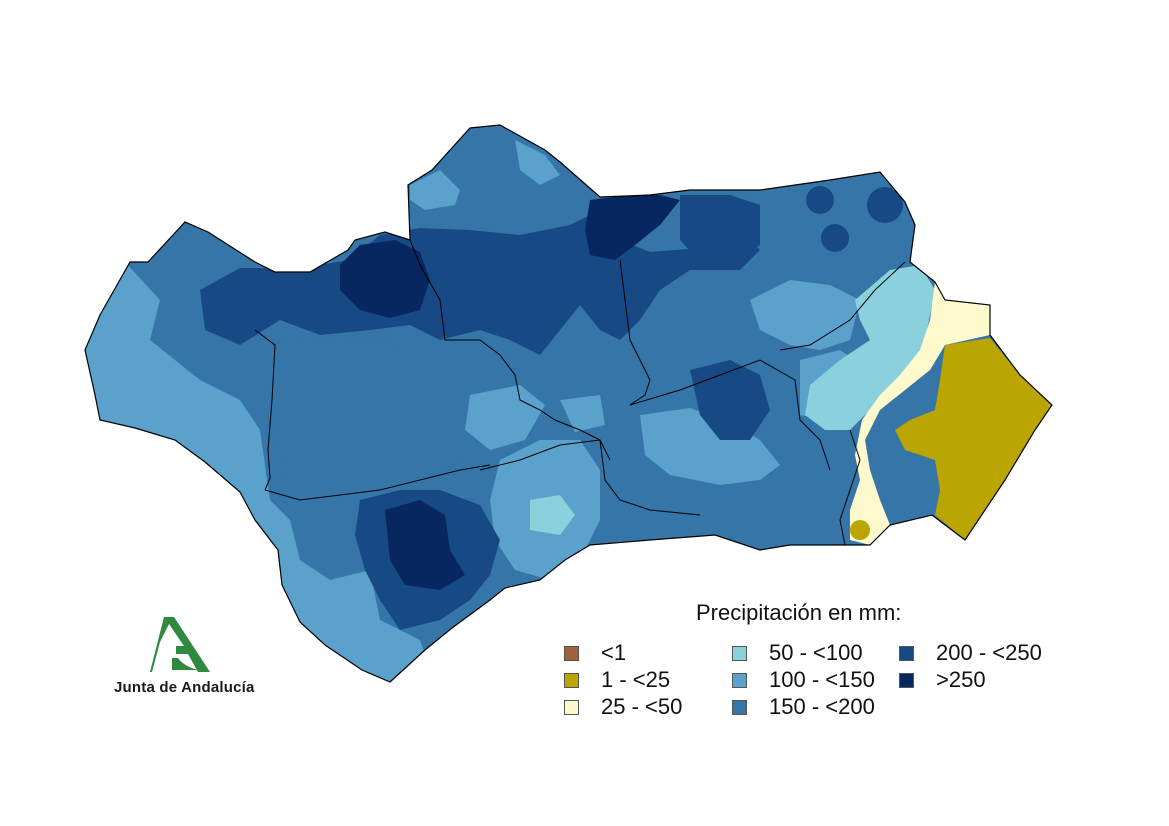  I want to click on legend-title: Precipitación en mm:, so click(799, 612).